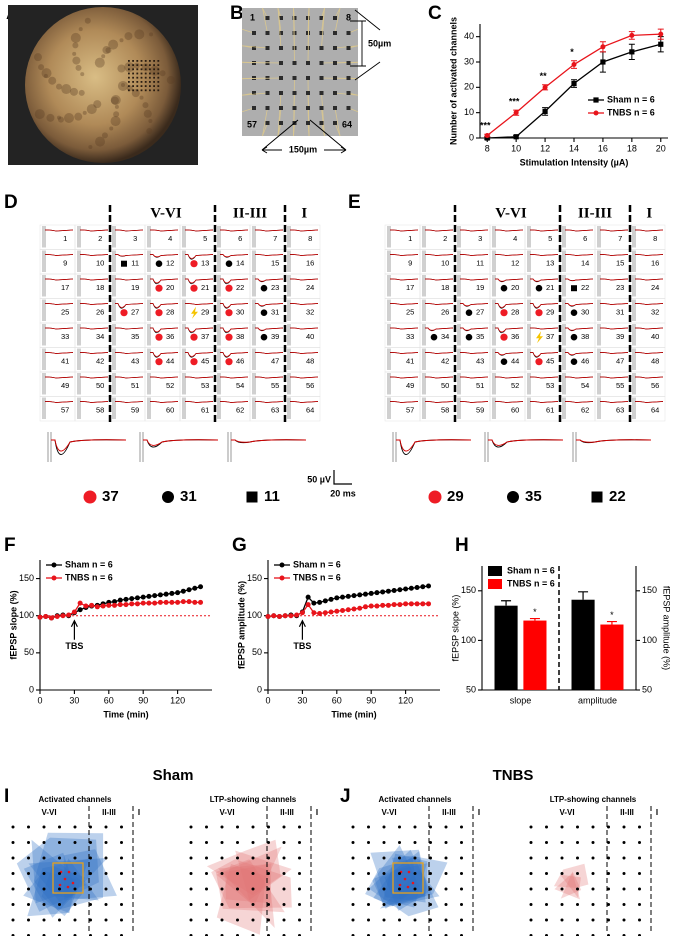 The height and width of the screenshot is (936, 685). What do you see at coordinates (54, 578) in the screenshot?
I see `legend-marker` at bounding box center [54, 578].